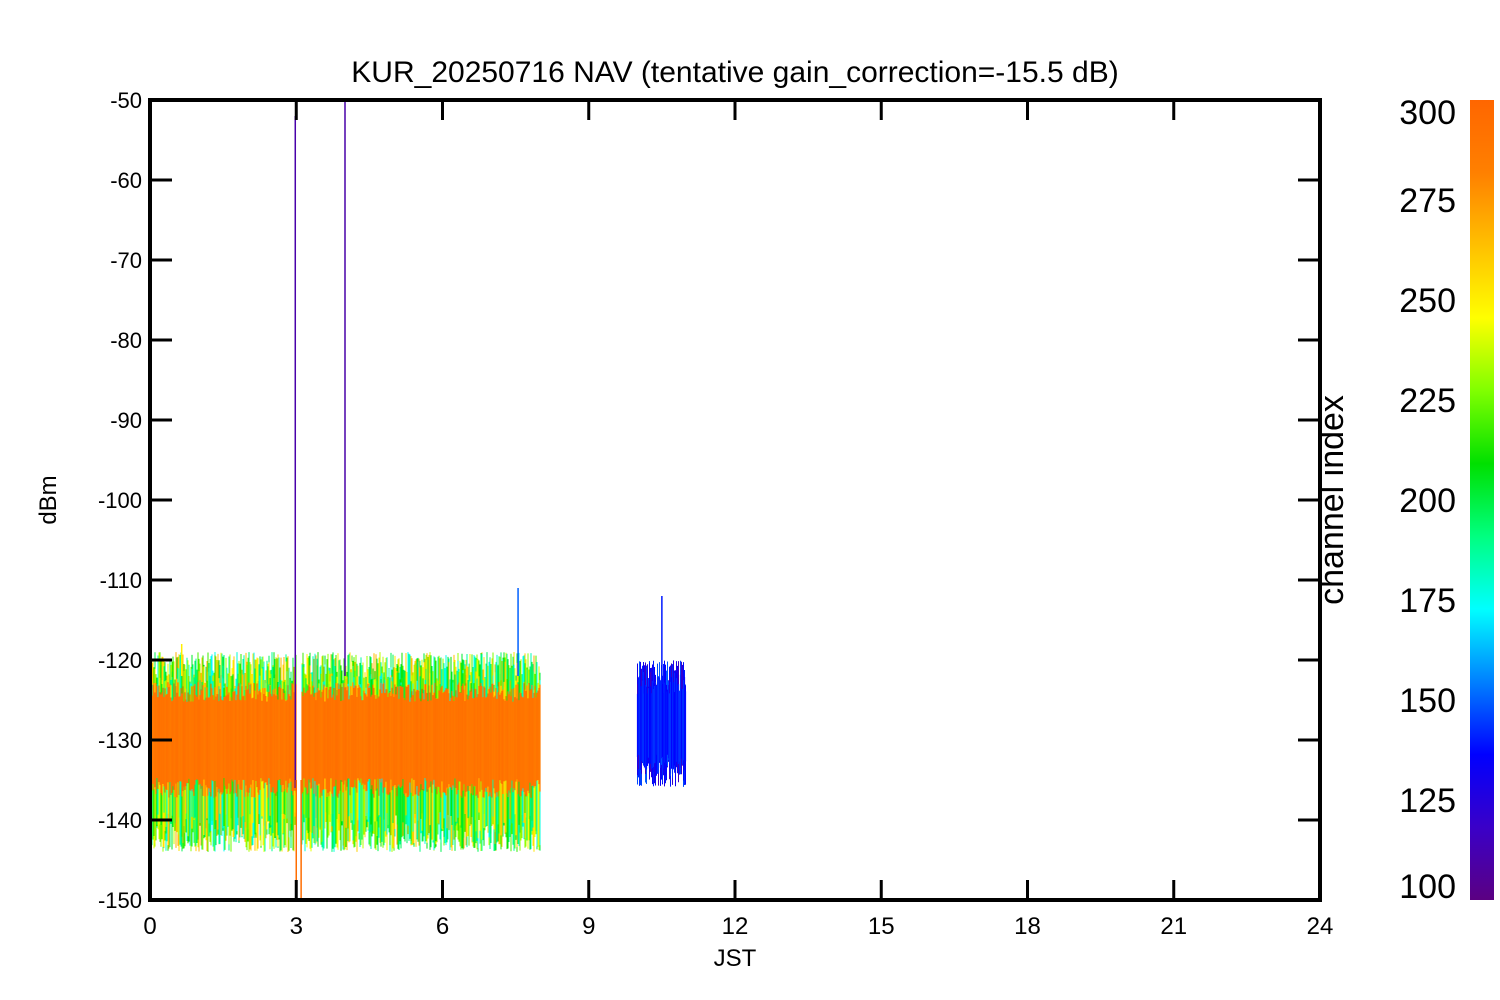 The height and width of the screenshot is (1000, 1500). What do you see at coordinates (1427, 801) in the screenshot?
I see `colorbar-tick-label: 125` at bounding box center [1427, 801].